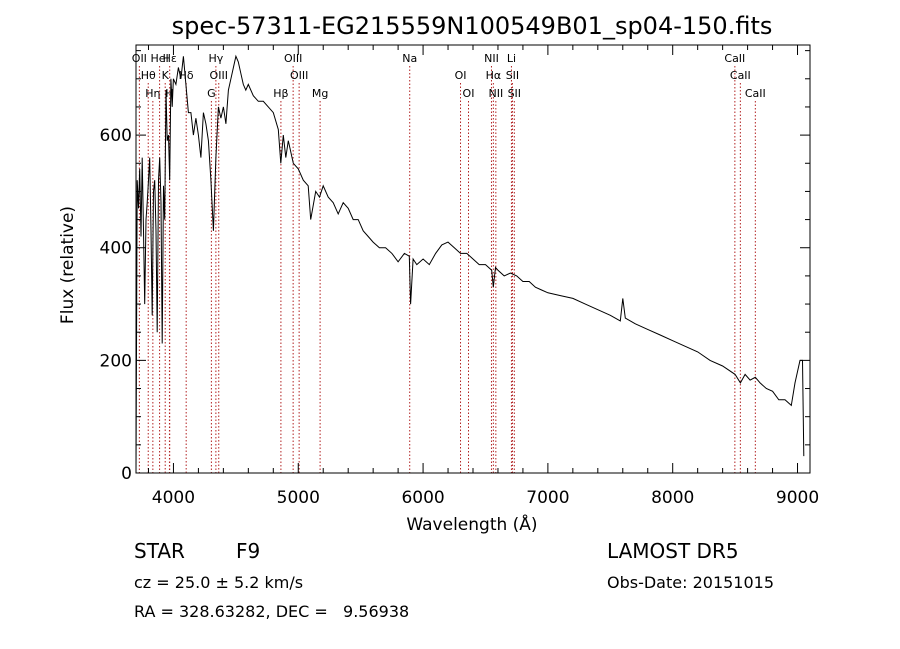 The height and width of the screenshot is (649, 900). Describe the element at coordinates (159, 58) in the screenshot. I see `line-marker-label: HeI` at that location.